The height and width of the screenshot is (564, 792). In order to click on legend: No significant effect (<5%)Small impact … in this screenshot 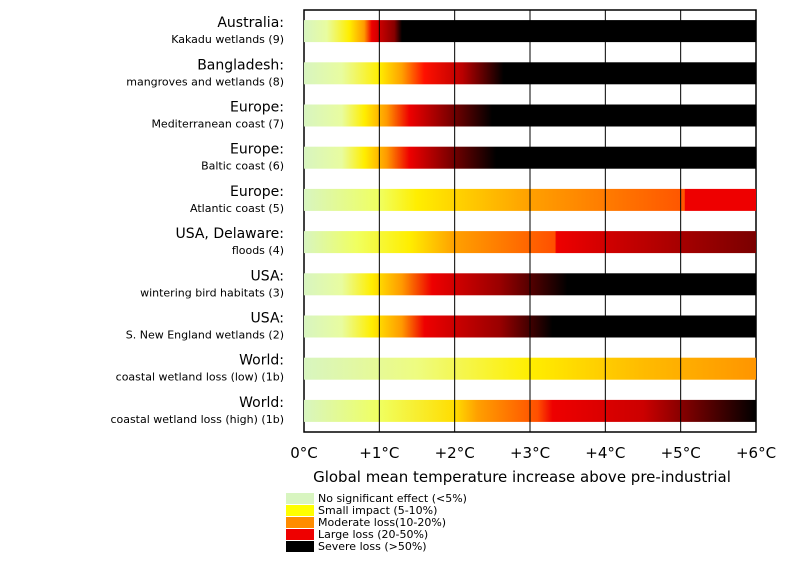, I will do `click(376, 522)`.